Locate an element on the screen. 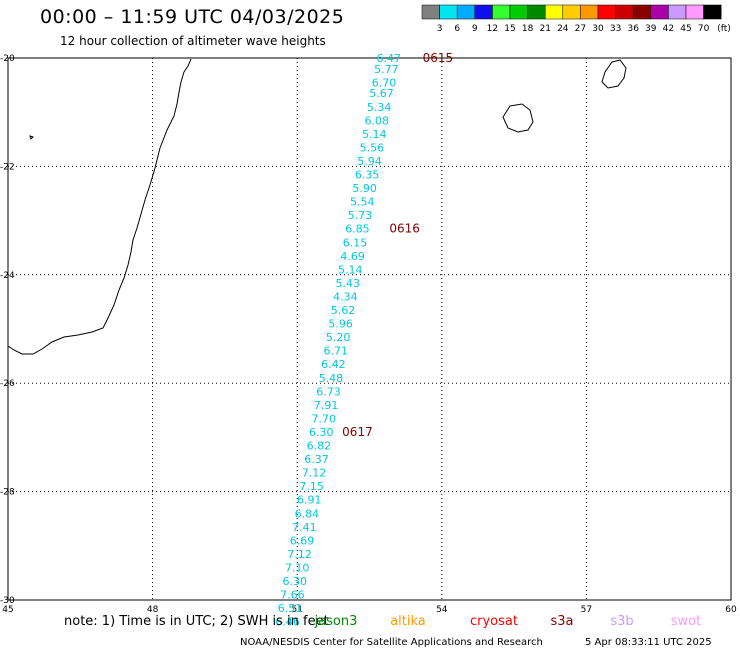 This screenshot has width=740, height=650. legend-label: 24 is located at coordinates (563, 29).